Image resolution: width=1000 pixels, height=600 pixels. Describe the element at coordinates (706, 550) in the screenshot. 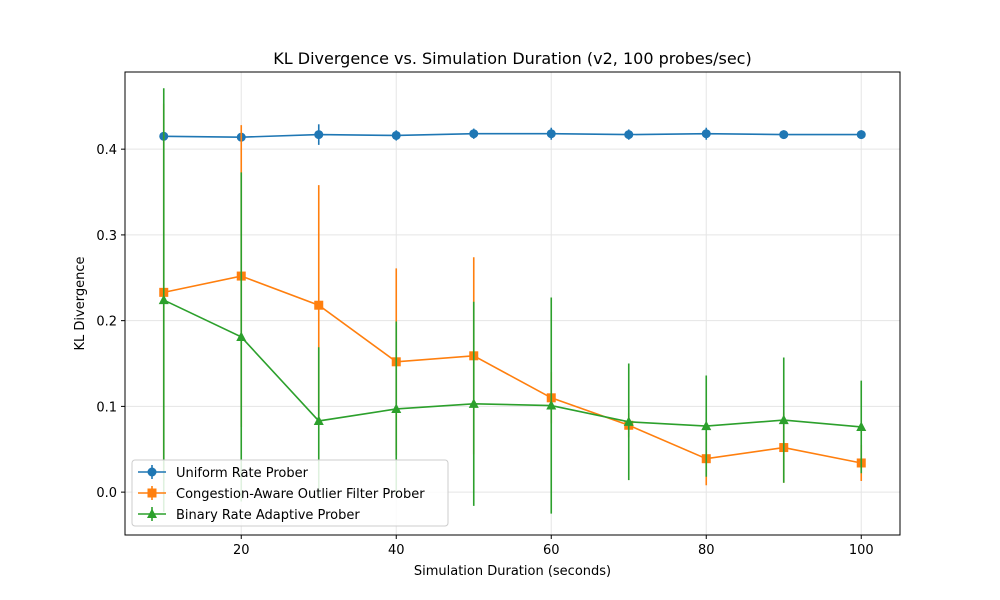

I see `x-tick-label: 80` at that location.